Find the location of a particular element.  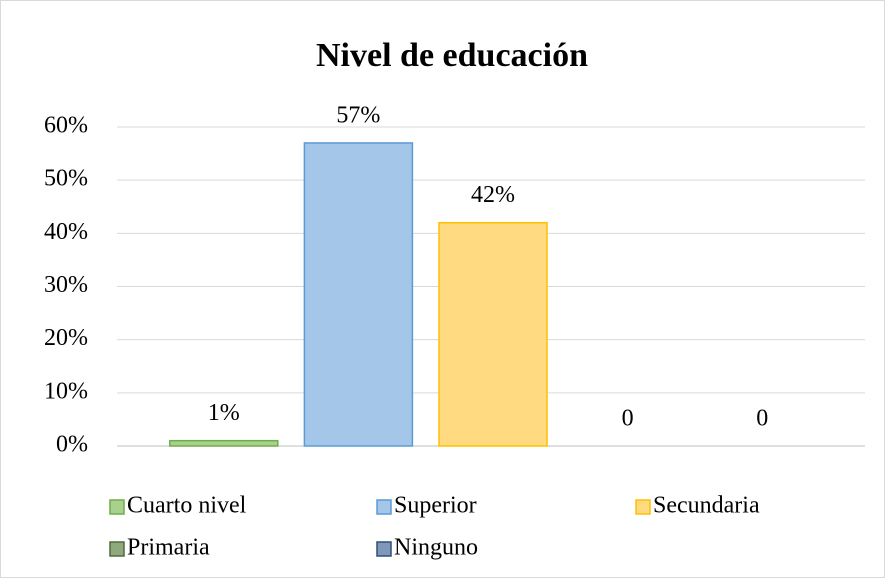

data-label: 1% is located at coordinates (224, 413).